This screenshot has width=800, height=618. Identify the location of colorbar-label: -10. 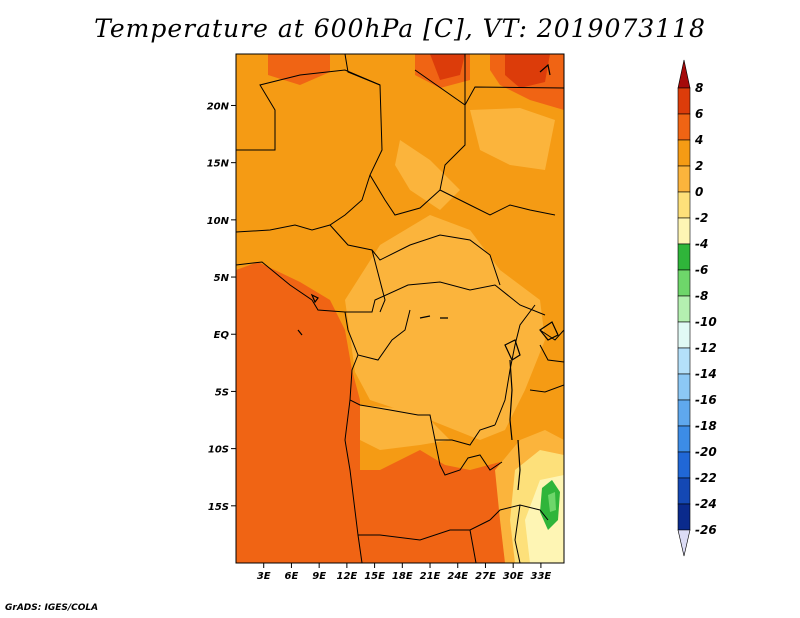
(706, 322).